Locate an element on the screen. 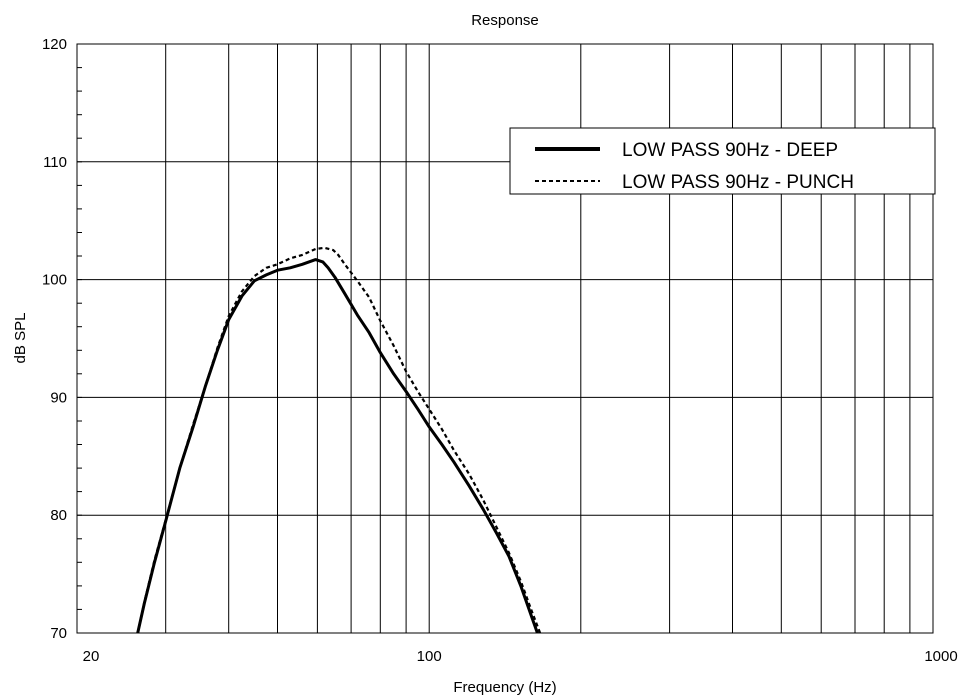  y-axis-label: dB SPL is located at coordinates (20, 338).